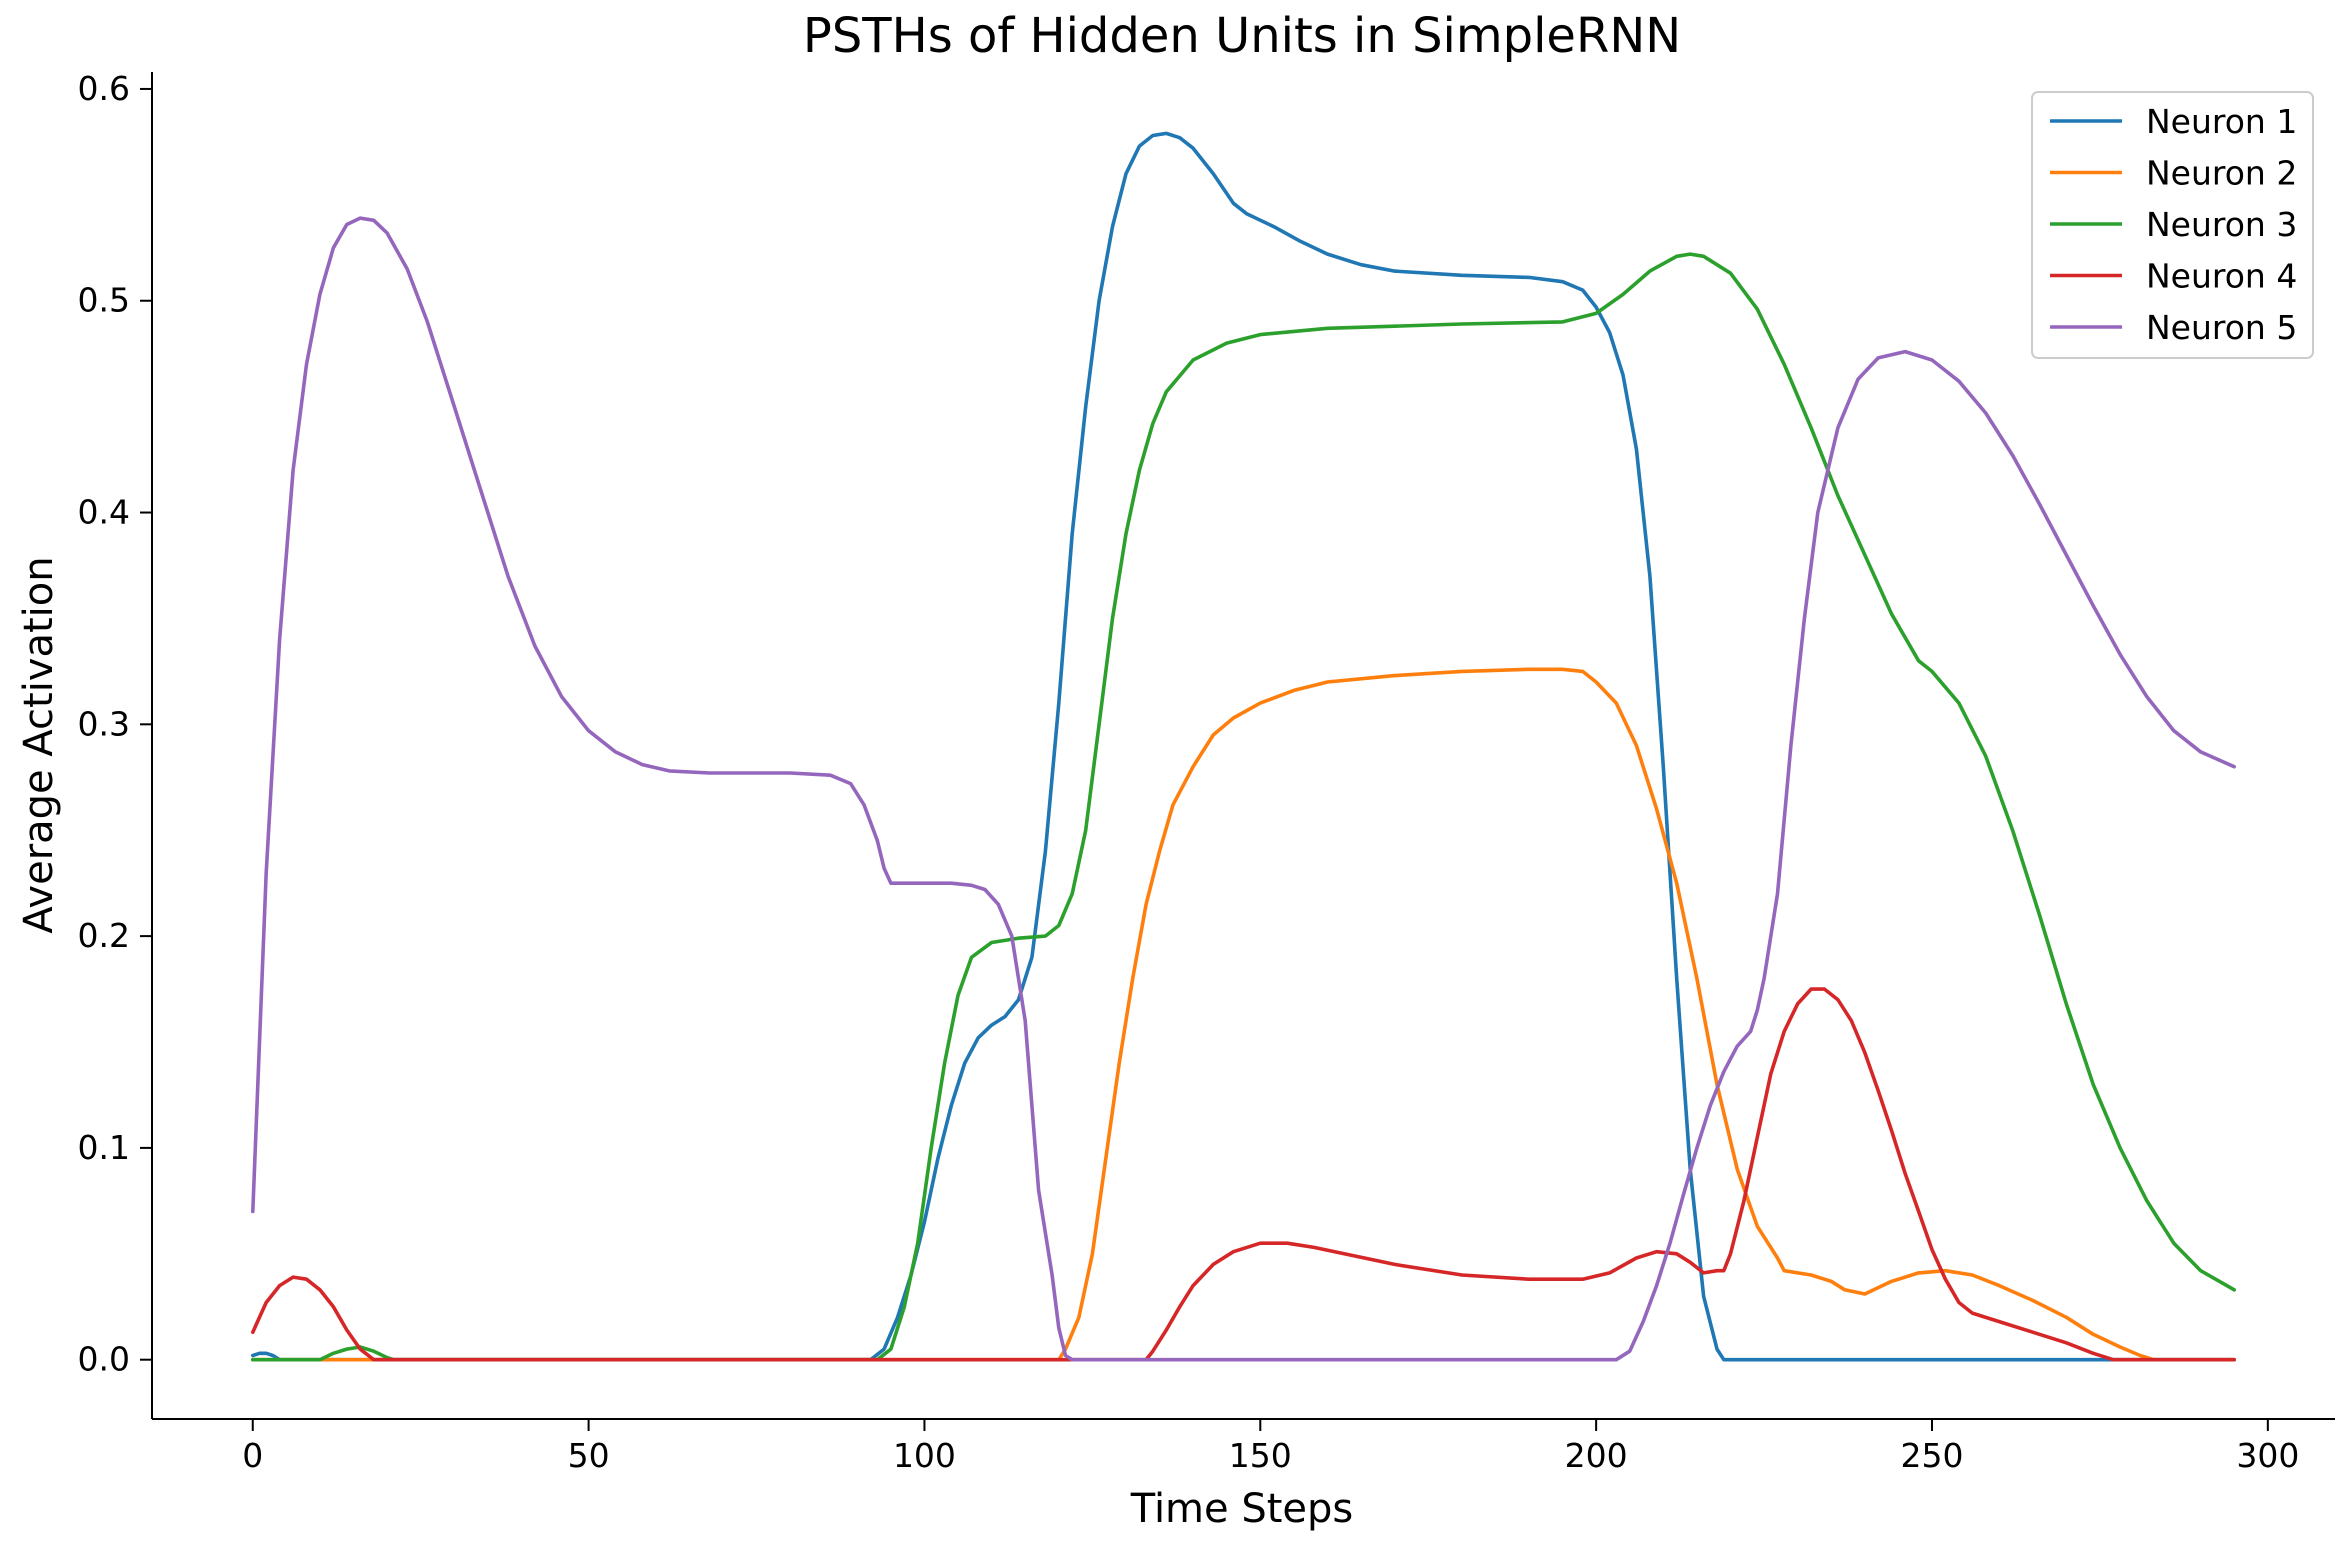 This screenshot has height=1550, width=2350. What do you see at coordinates (104, 512) in the screenshot?
I see `y-tick-label: 0.4` at bounding box center [104, 512].